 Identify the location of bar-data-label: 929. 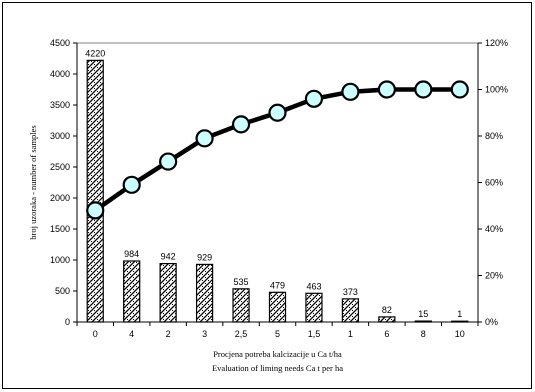
(204, 257).